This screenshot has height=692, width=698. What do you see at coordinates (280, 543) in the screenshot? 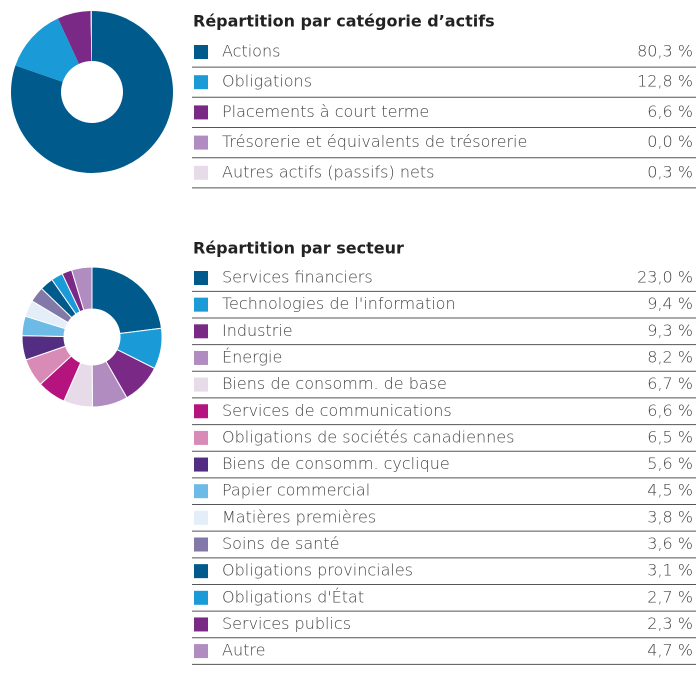
I see `category-label: Soins de santé` at bounding box center [280, 543].